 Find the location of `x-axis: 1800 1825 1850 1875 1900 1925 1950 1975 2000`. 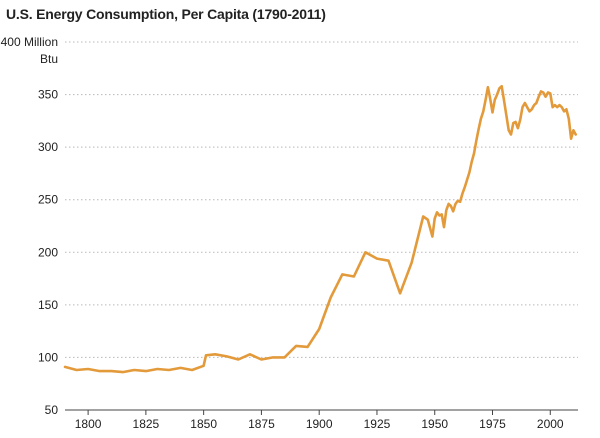

x-axis: 1800 1825 1850 1875 1900 1925 1950 1975 2000 is located at coordinates (321, 420).